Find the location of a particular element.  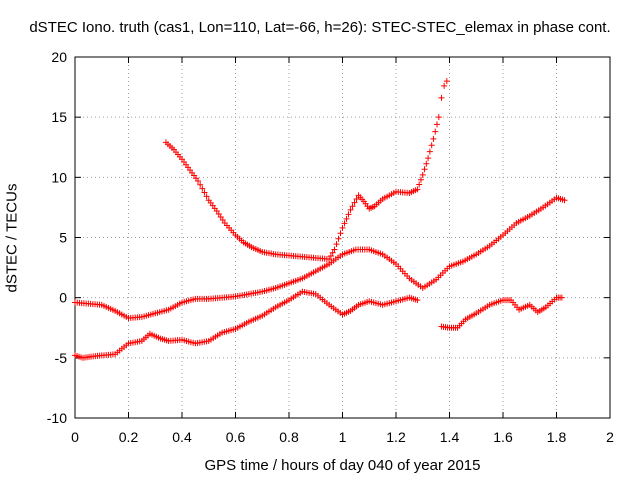

x-tick-label: 1.6 is located at coordinates (503, 437).